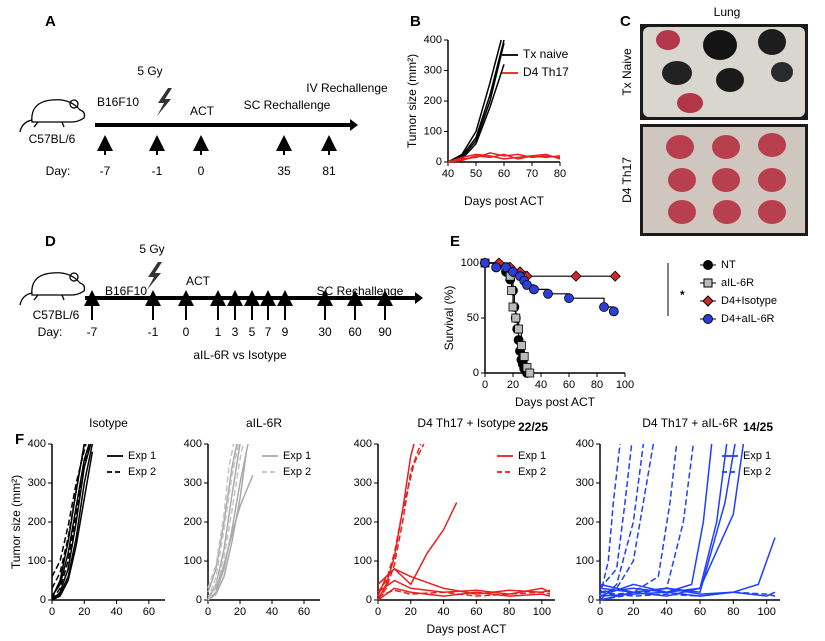 This screenshot has width=825, height=641. What do you see at coordinates (92, 332) in the screenshot?
I see `day: -7` at bounding box center [92, 332].